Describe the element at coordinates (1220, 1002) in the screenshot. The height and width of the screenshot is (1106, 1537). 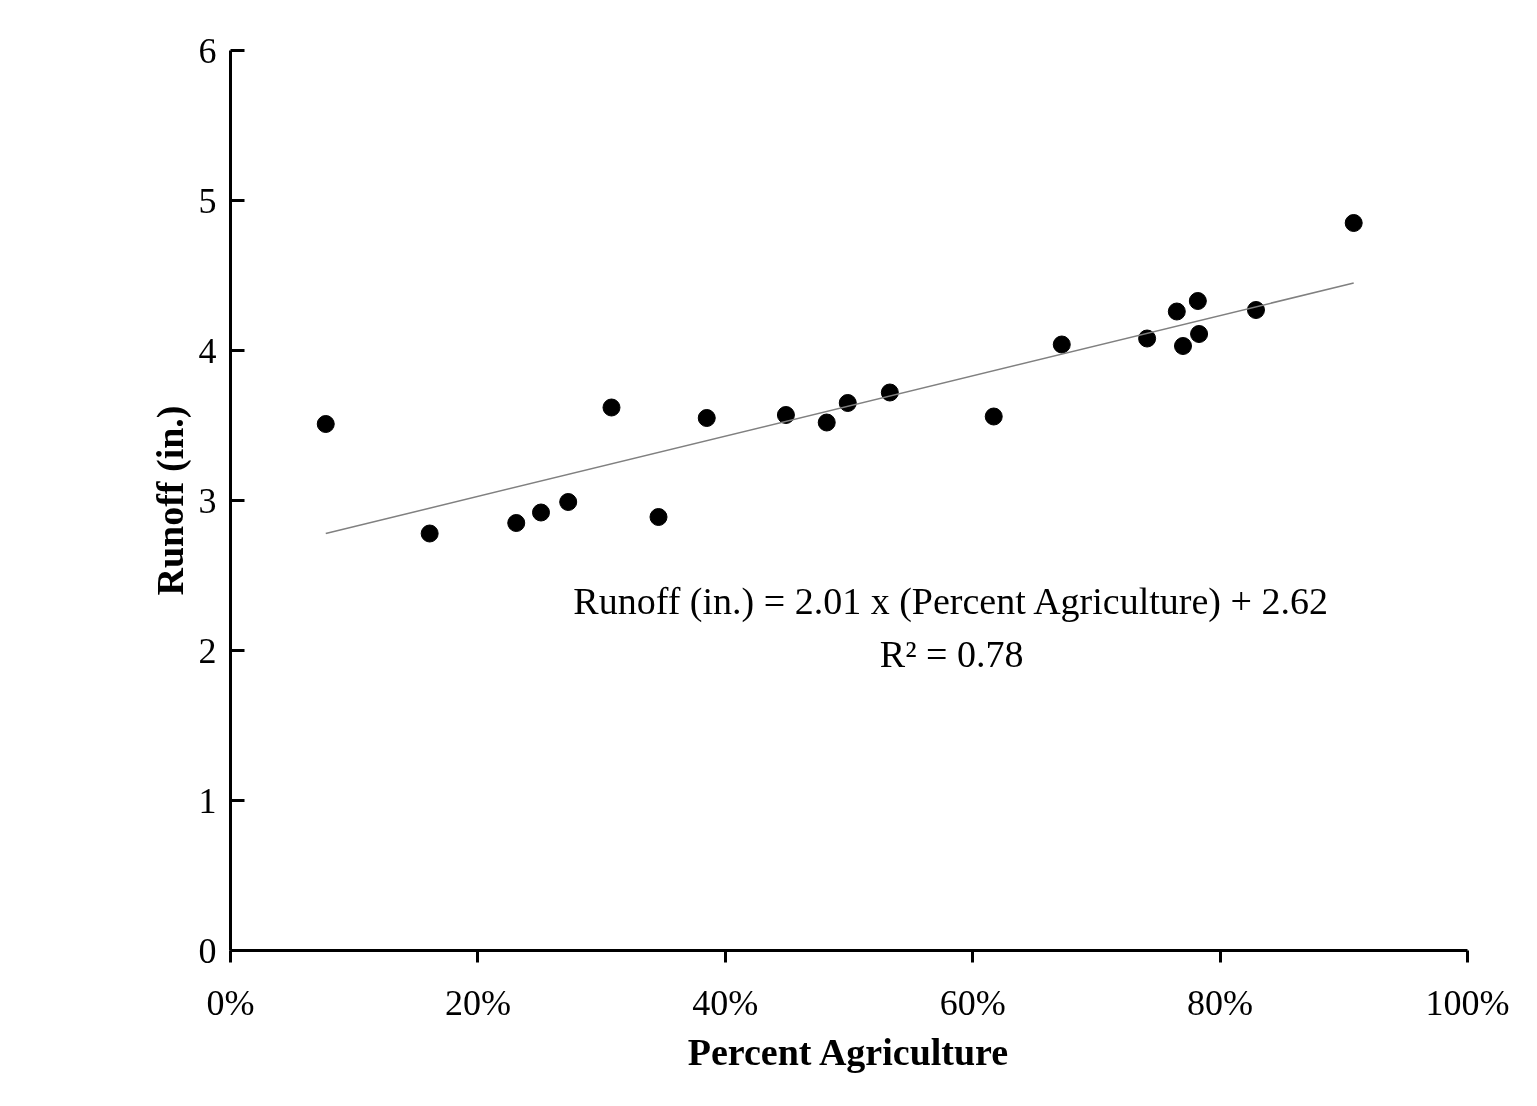
I see `x-tick-label: 80%` at that location.